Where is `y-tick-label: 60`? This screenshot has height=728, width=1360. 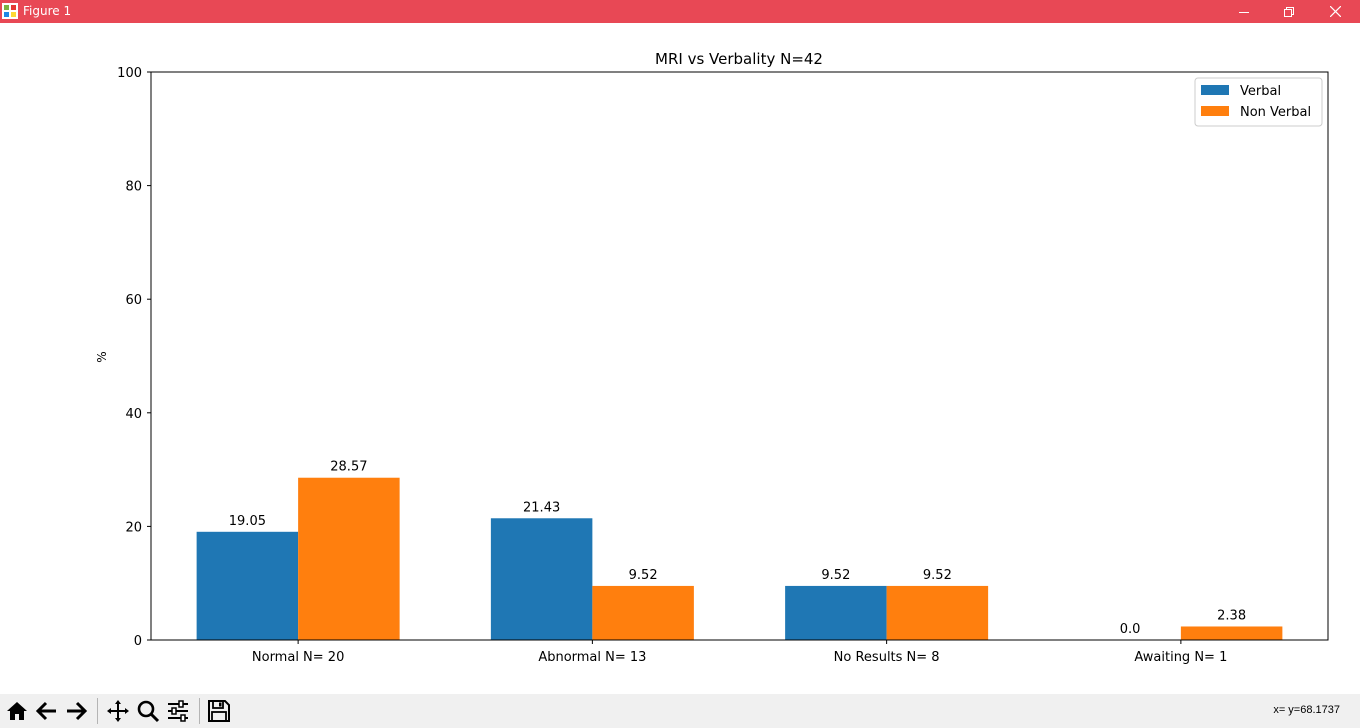
y-tick-label: 60 is located at coordinates (133, 300).